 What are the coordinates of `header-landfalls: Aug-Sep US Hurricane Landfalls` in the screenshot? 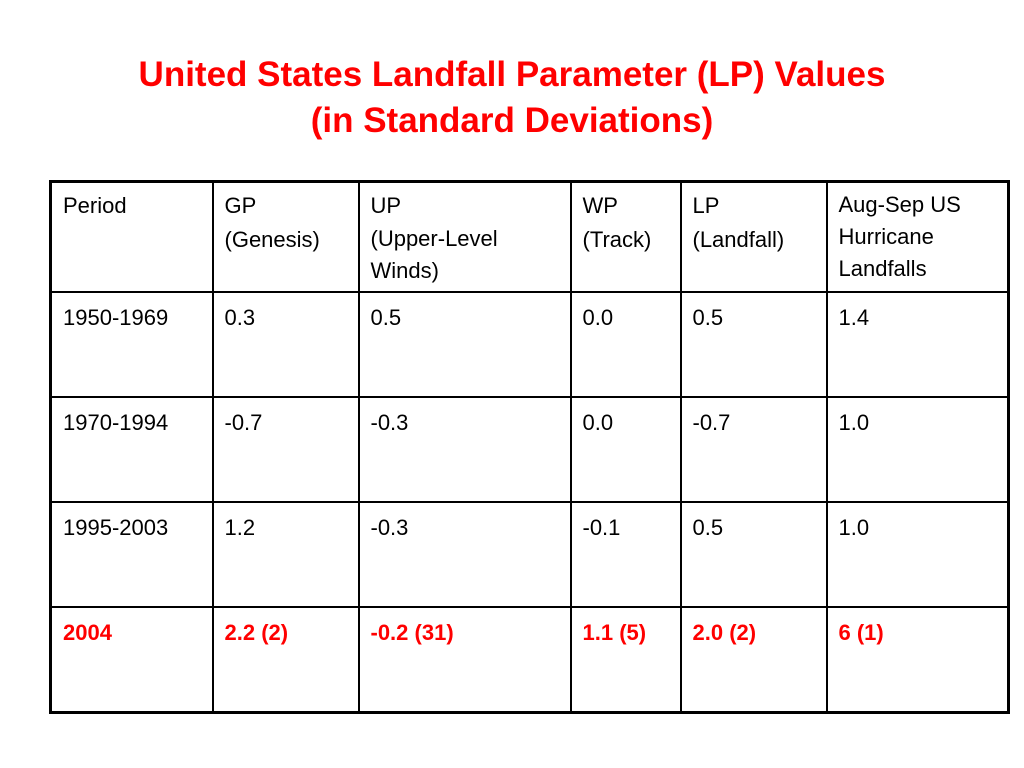 It's located at (917, 236).